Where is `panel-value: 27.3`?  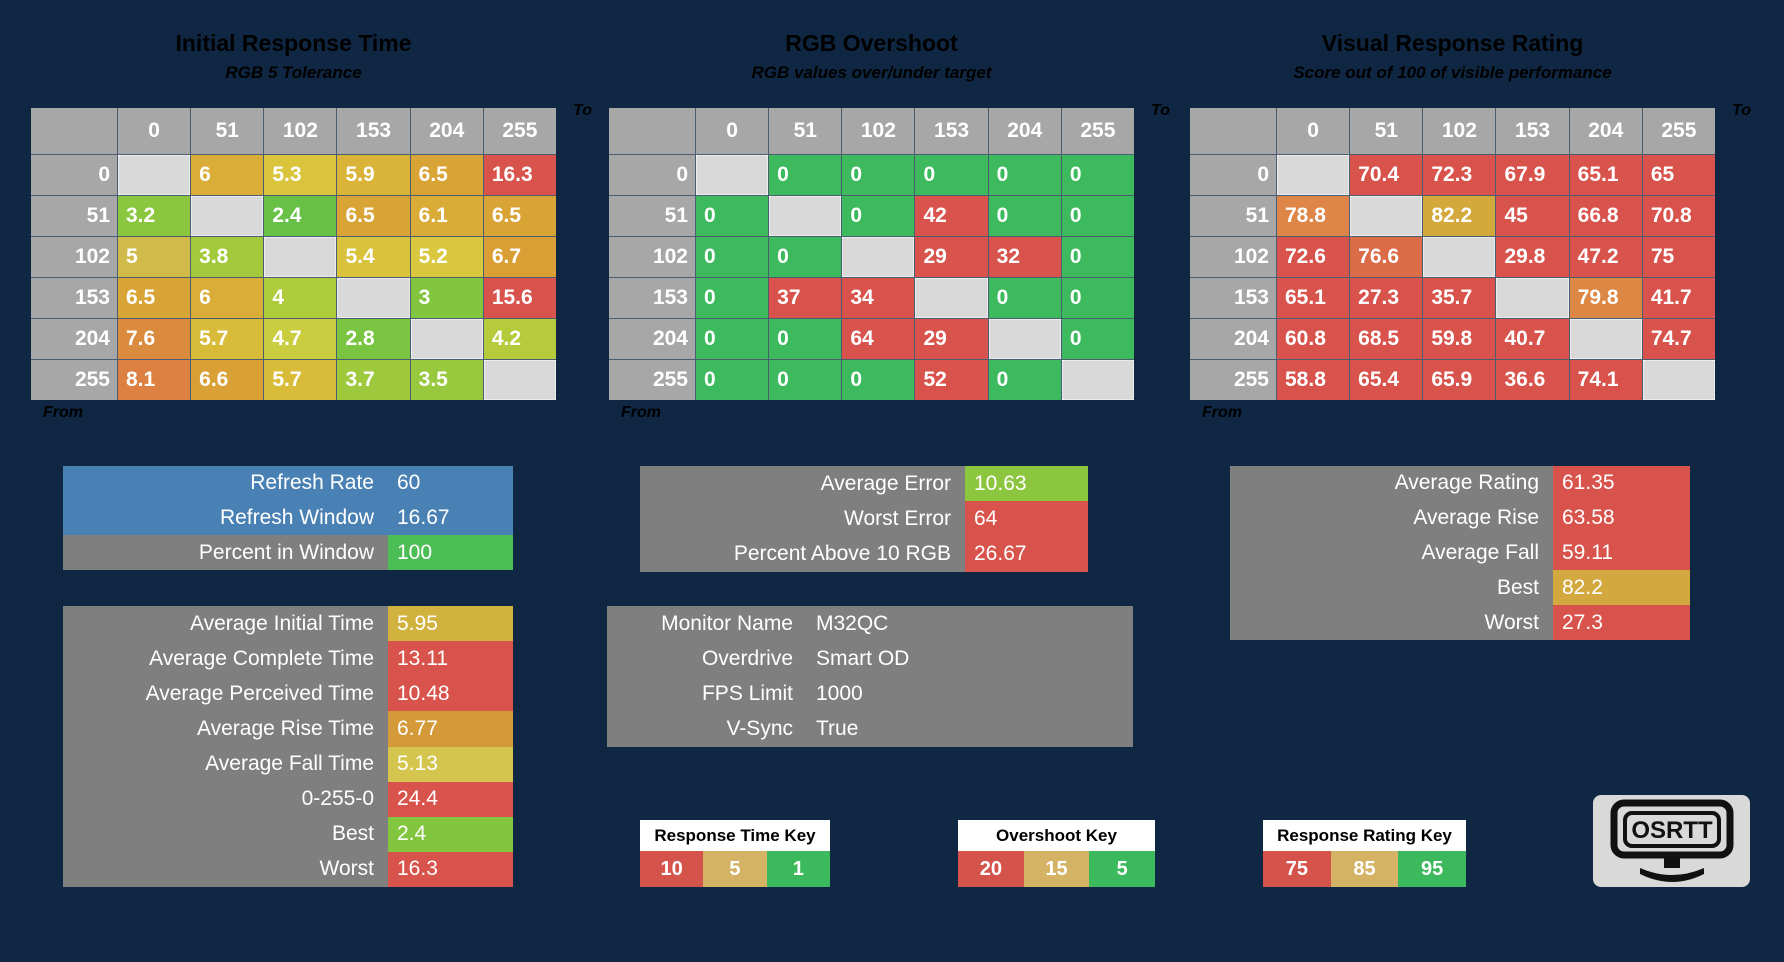 panel-value: 27.3 is located at coordinates (1621, 622).